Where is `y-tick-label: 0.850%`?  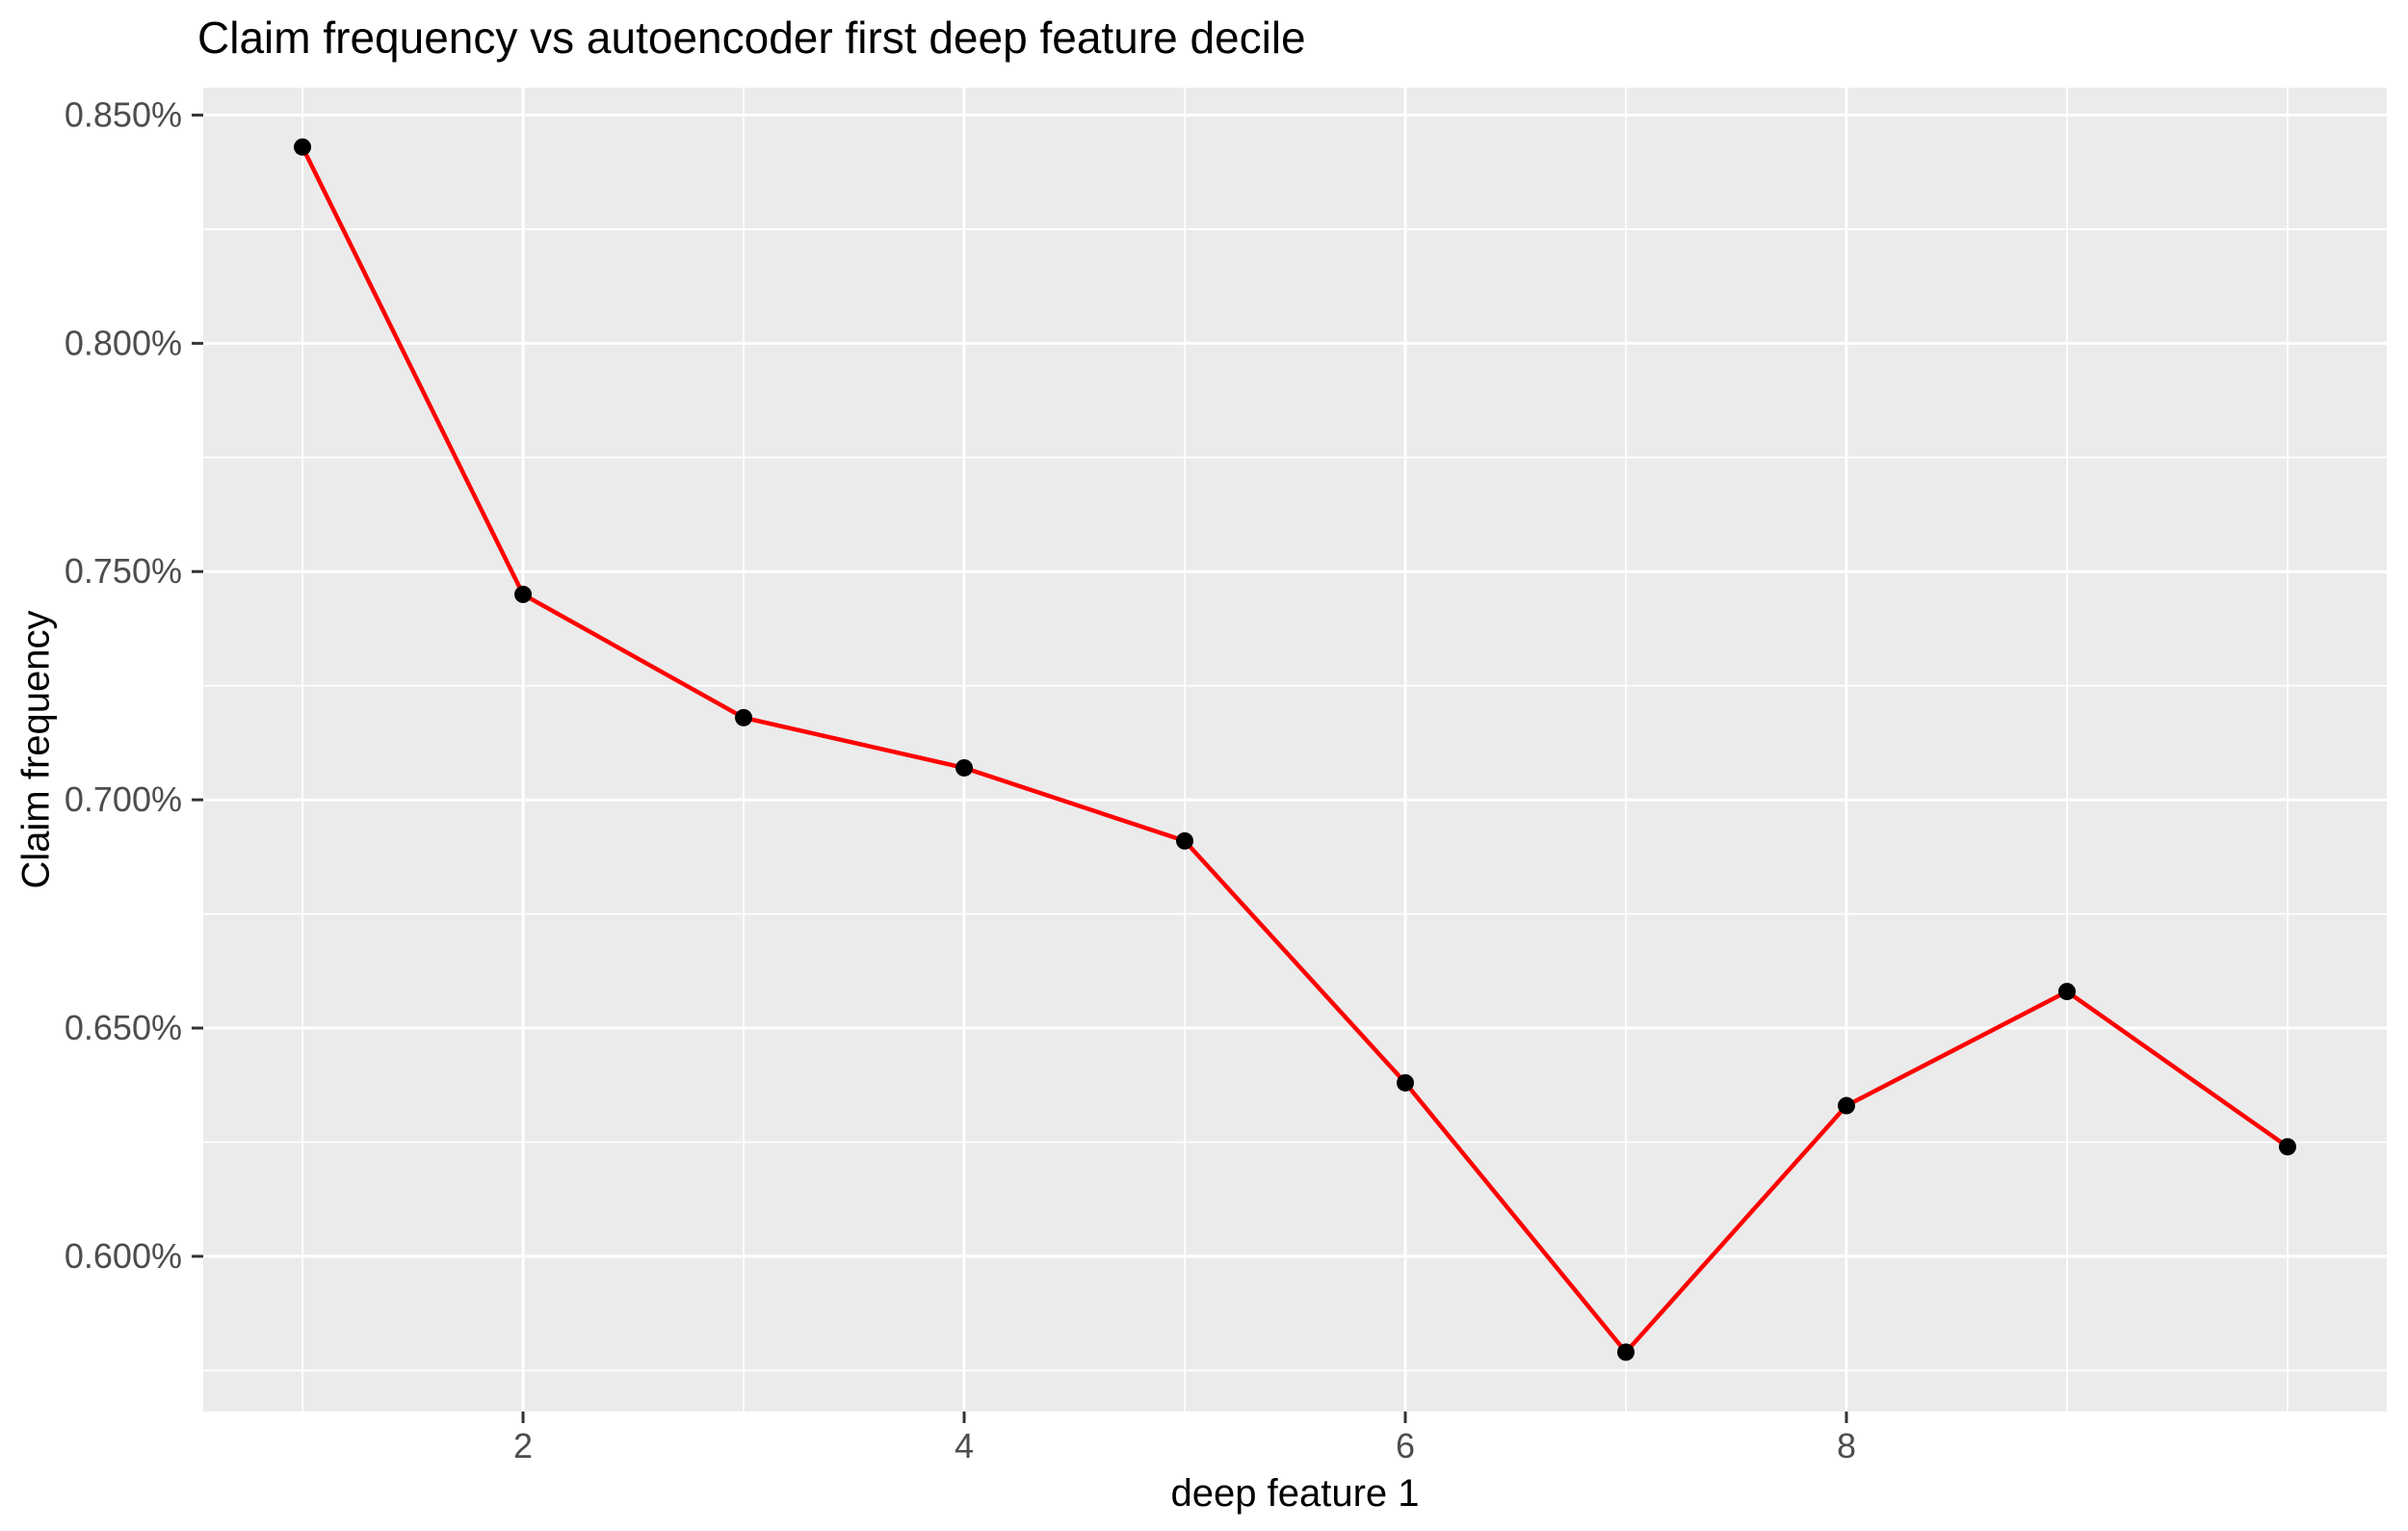
y-tick-label: 0.850% is located at coordinates (123, 114).